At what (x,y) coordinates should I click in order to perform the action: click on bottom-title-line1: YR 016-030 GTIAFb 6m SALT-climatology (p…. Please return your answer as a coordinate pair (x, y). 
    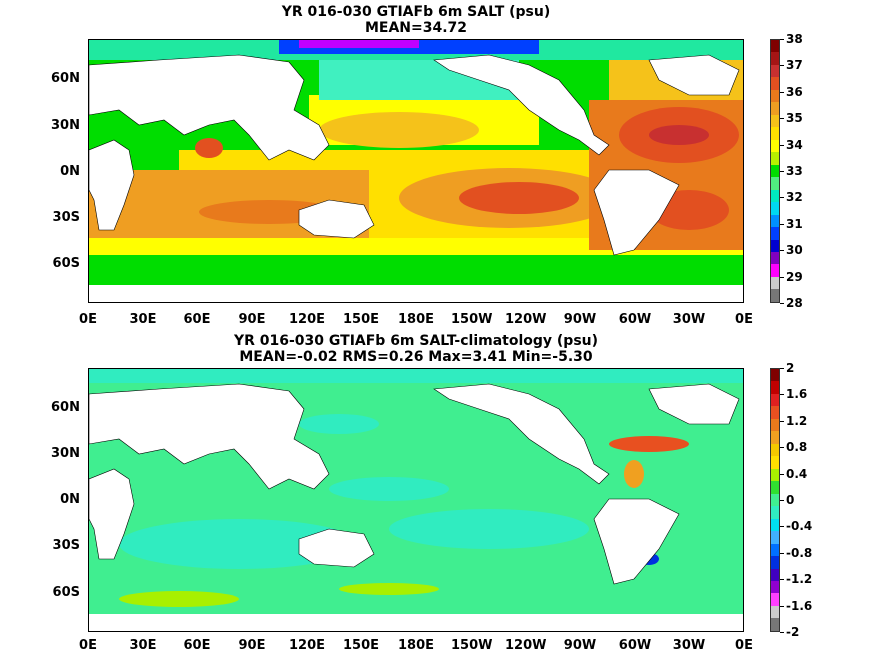
    Looking at the image, I should click on (416, 341).